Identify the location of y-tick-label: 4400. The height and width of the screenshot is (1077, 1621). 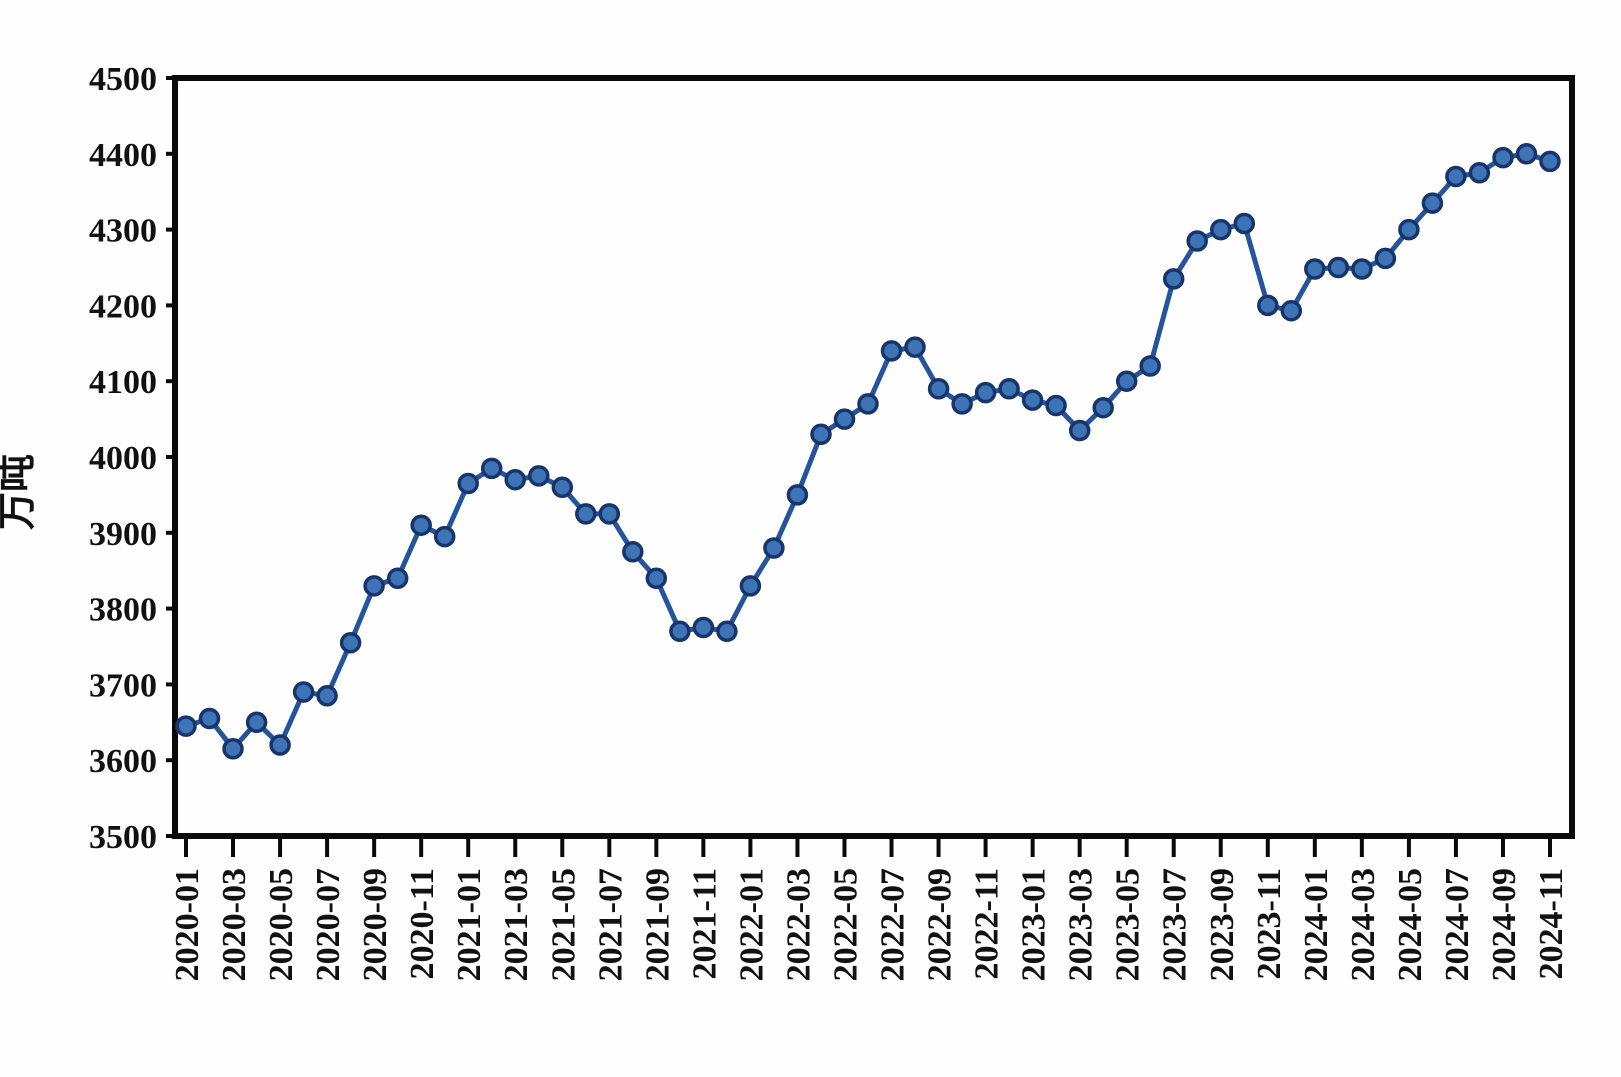
(123, 155).